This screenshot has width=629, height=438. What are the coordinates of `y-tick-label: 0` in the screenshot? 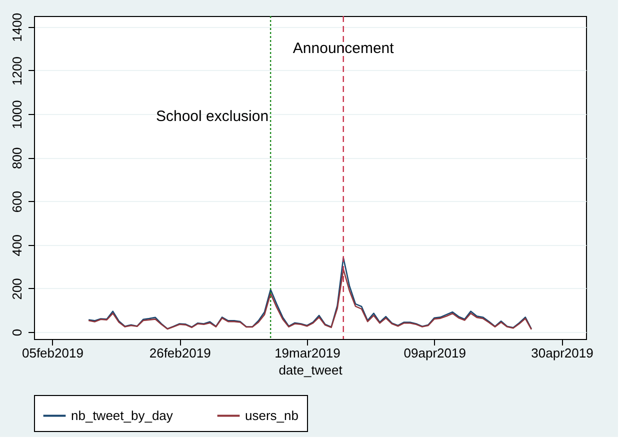 It's located at (17, 332).